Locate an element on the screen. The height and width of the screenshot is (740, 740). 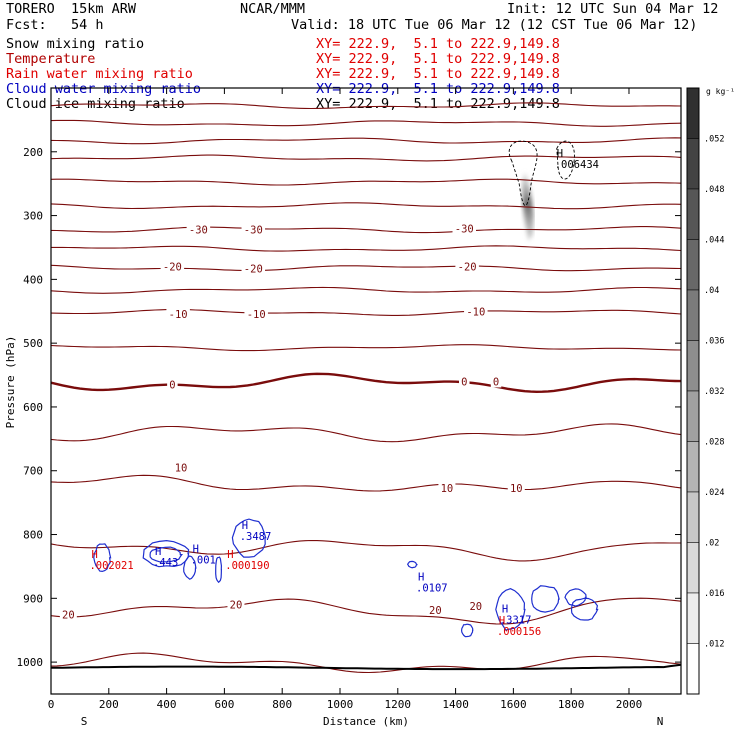
colorbar-tick-7: .024 is located at coordinates (714, 493).